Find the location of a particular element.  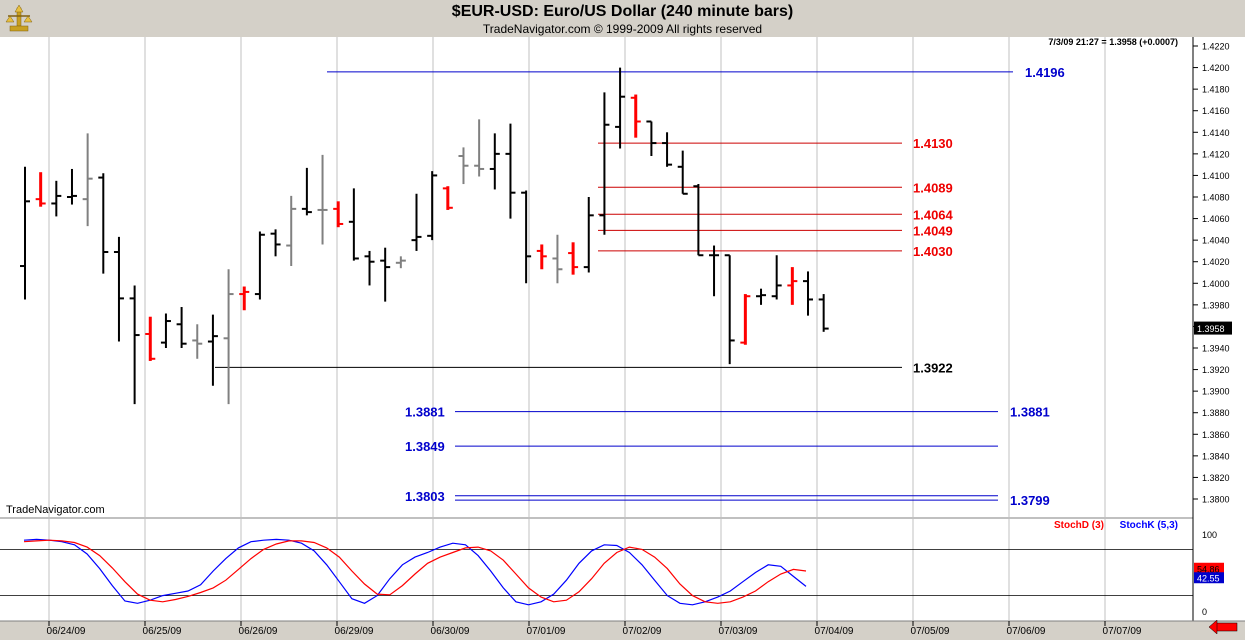

level-label: 1.3922 is located at coordinates (933, 367).